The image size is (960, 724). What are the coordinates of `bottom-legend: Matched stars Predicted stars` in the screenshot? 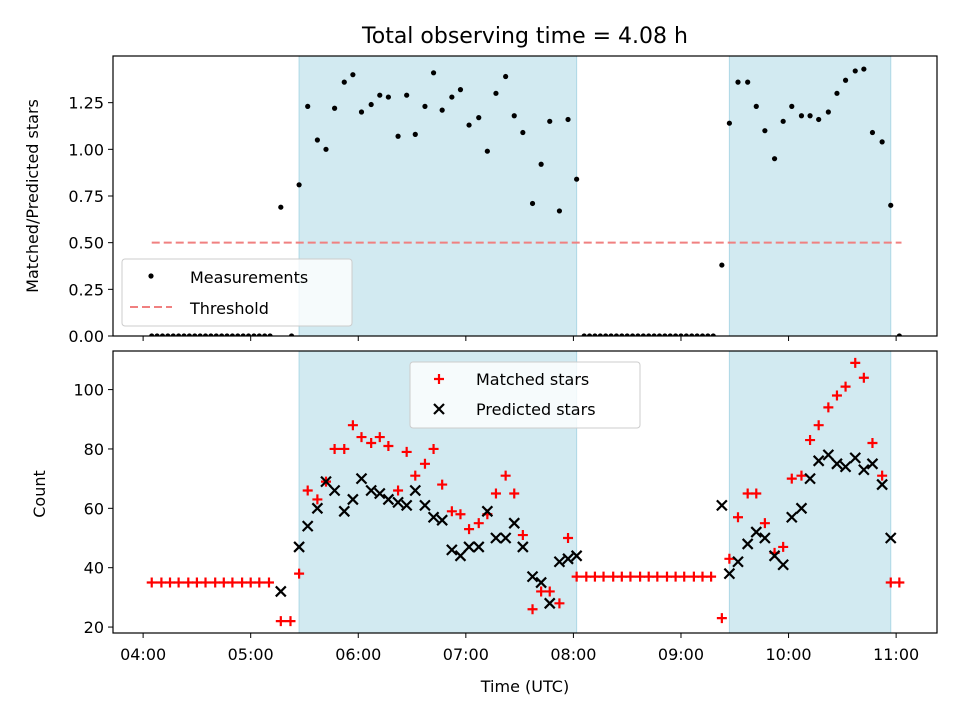 It's located at (525, 395).